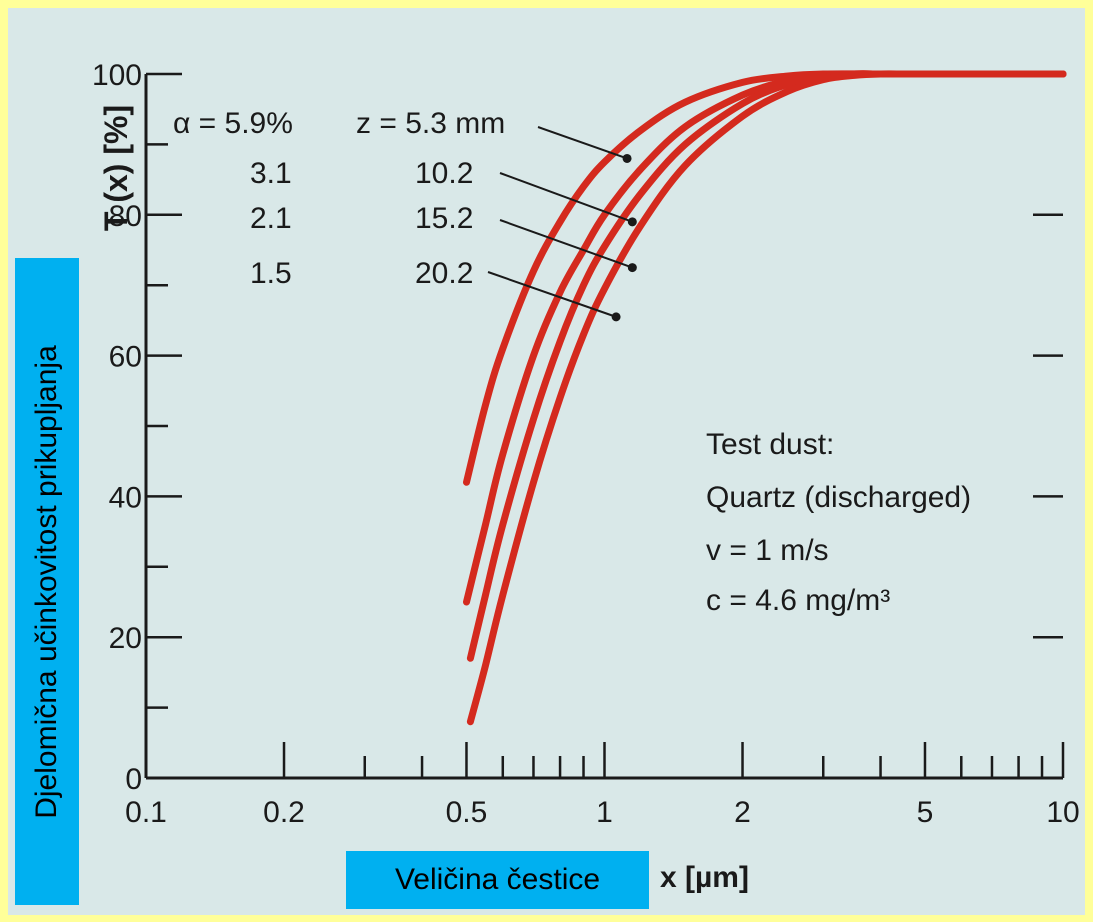  Describe the element at coordinates (430, 123) in the screenshot. I see `z-header: z = 5.3 mm` at that location.